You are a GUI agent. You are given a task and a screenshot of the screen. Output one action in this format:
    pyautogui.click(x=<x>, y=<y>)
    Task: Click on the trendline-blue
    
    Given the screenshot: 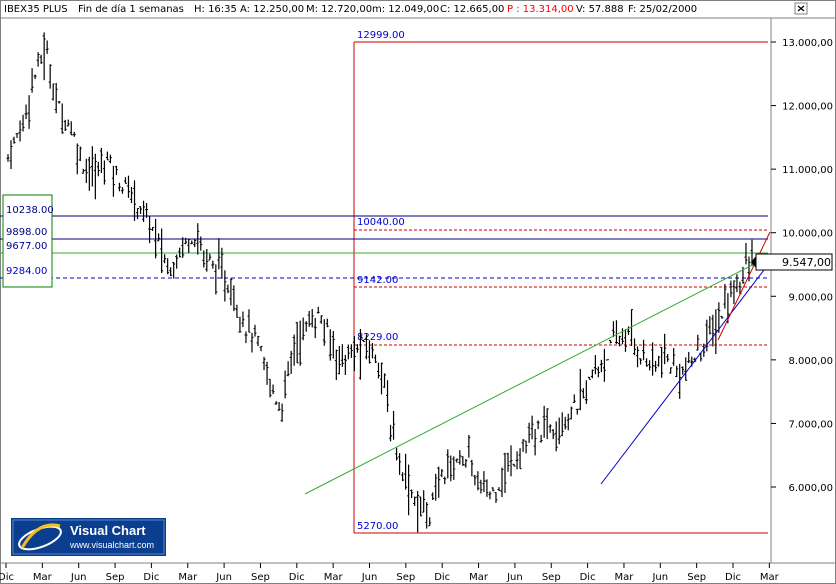 What is the action you would take?
    pyautogui.click(x=685, y=373)
    